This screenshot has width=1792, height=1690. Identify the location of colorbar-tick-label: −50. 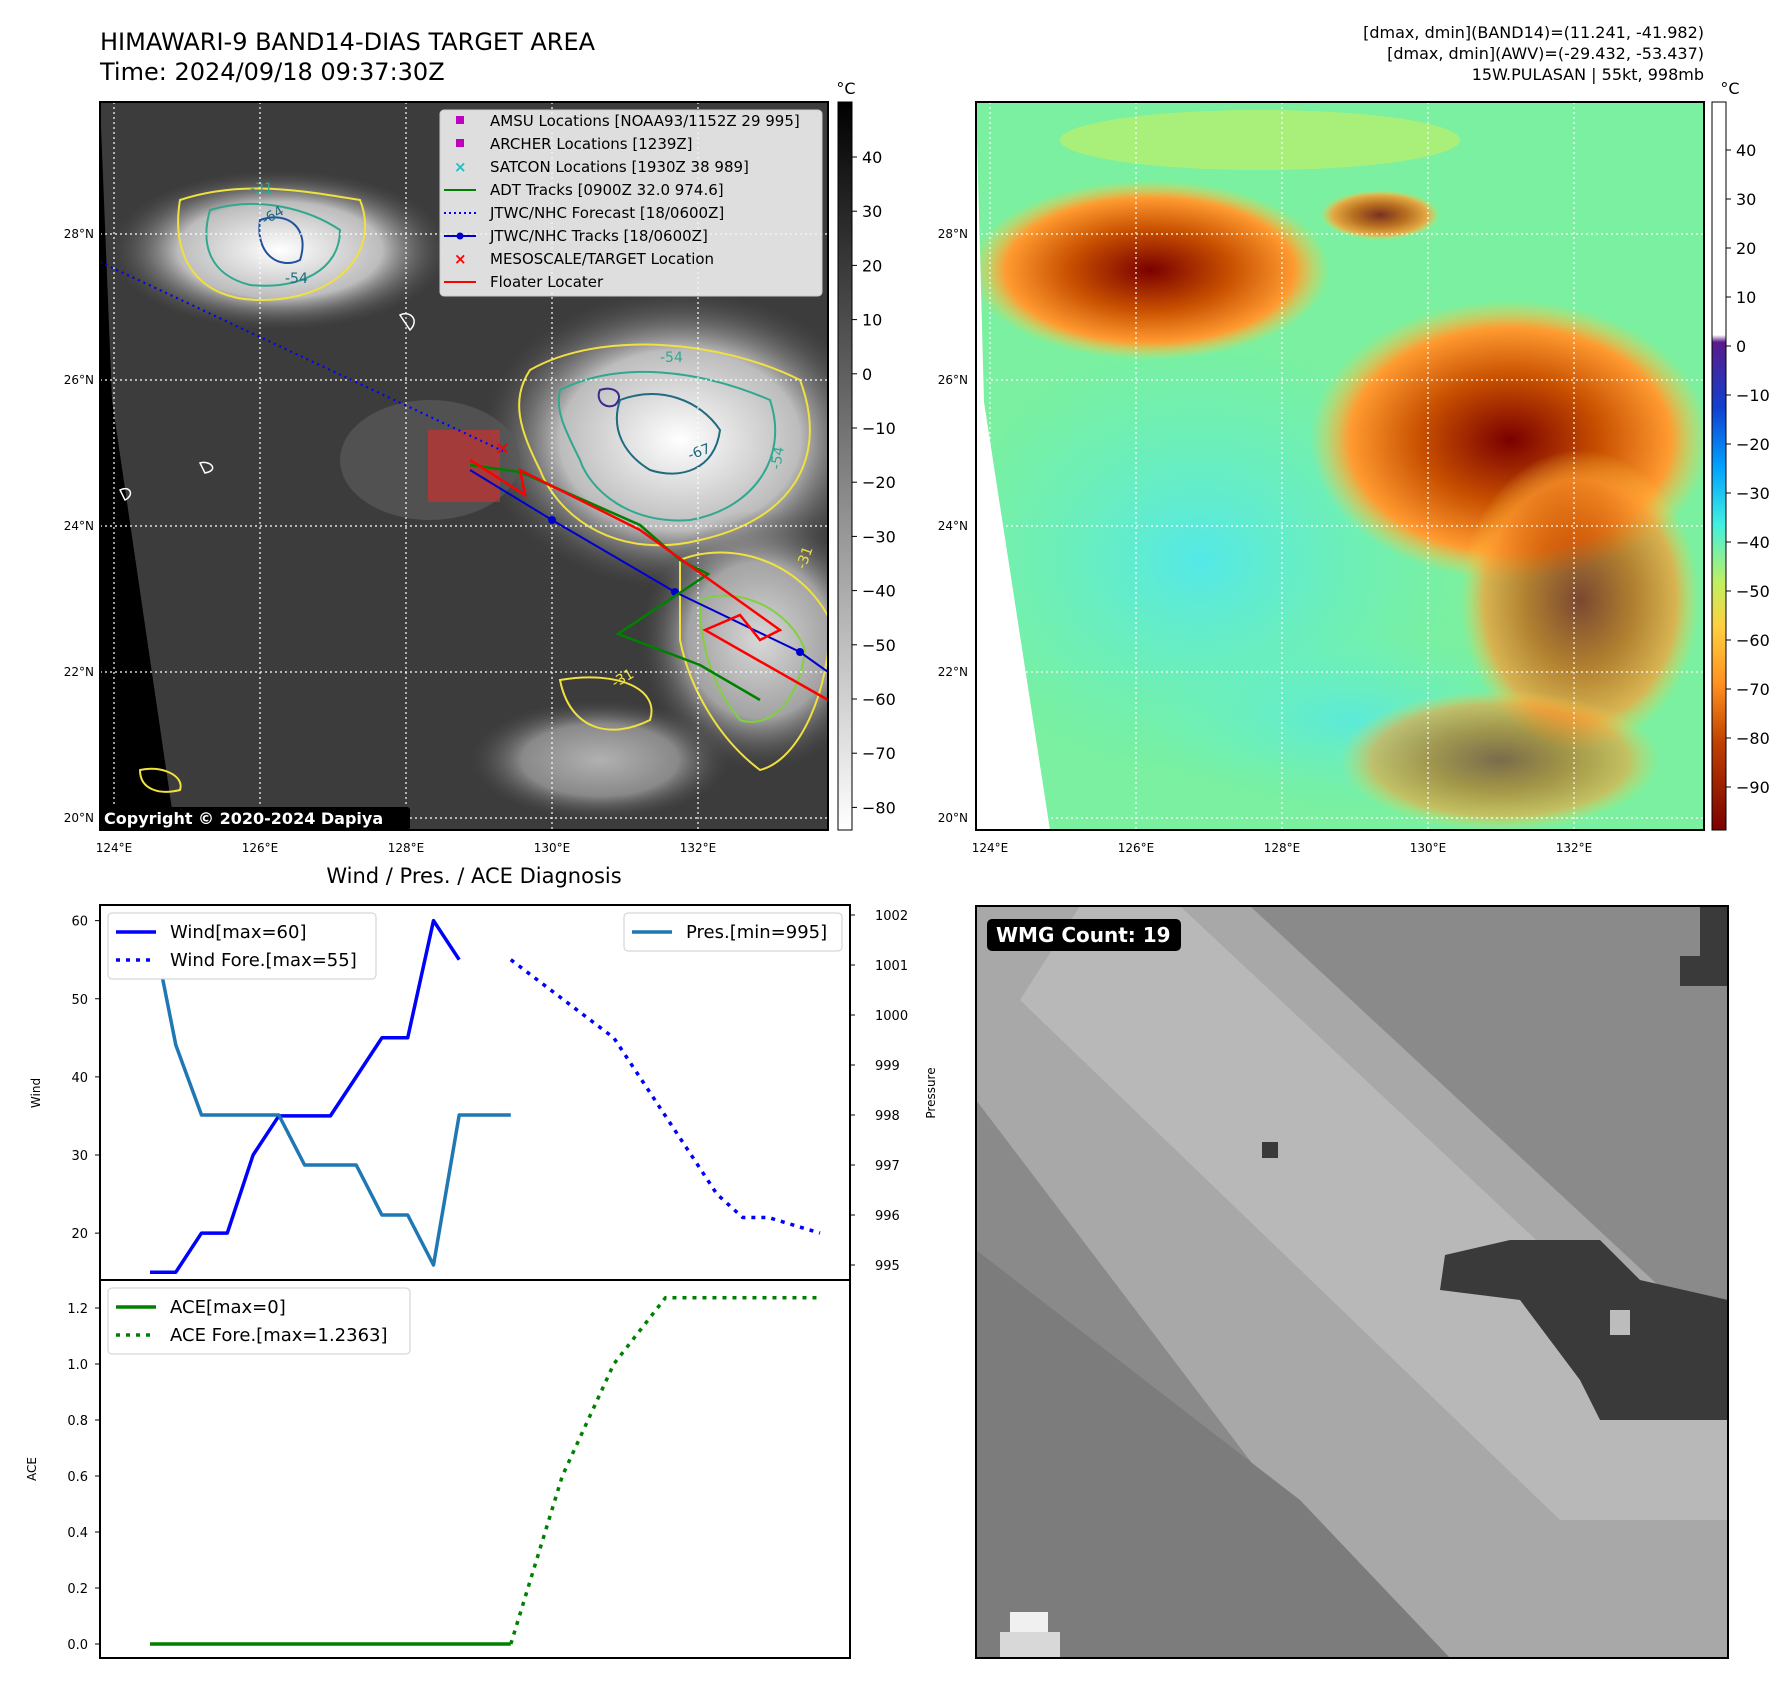
(1753, 591).